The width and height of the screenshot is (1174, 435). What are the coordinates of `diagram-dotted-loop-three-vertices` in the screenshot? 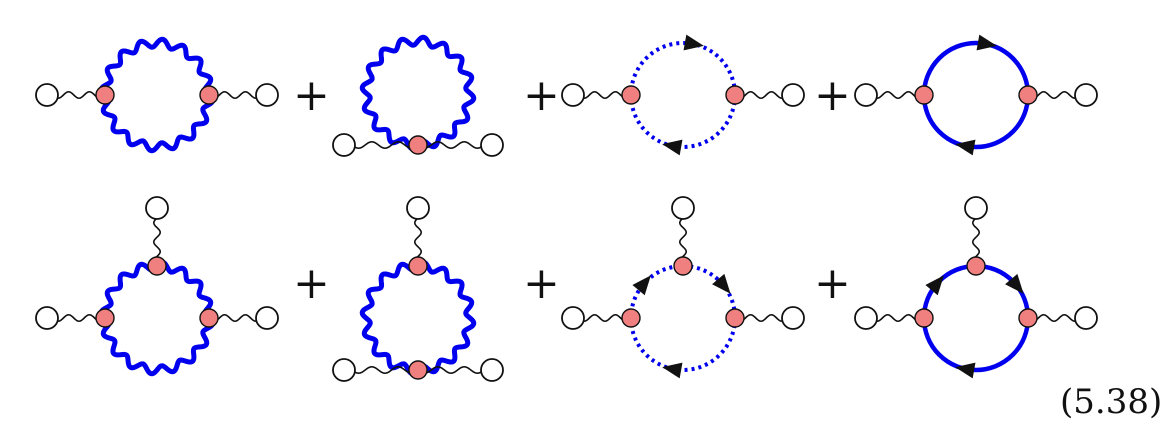 It's located at (683, 287).